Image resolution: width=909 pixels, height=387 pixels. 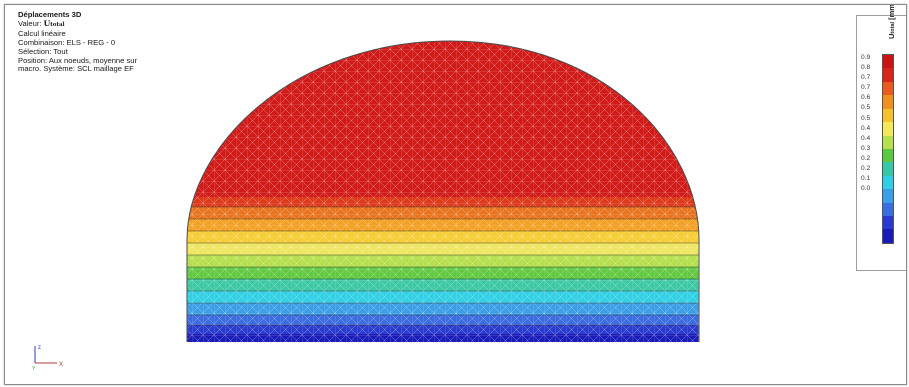 What do you see at coordinates (50, 14) in the screenshot?
I see `result-title: Déplacements 3D` at bounding box center [50, 14].